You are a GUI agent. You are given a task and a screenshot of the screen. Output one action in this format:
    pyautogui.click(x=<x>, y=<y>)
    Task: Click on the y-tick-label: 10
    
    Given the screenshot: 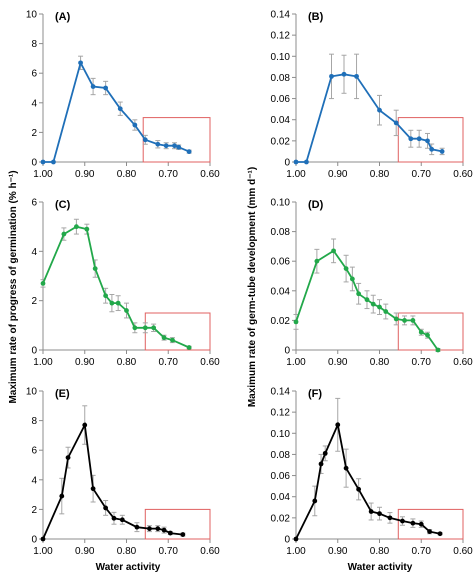 What is the action you would take?
    pyautogui.click(x=32, y=392)
    